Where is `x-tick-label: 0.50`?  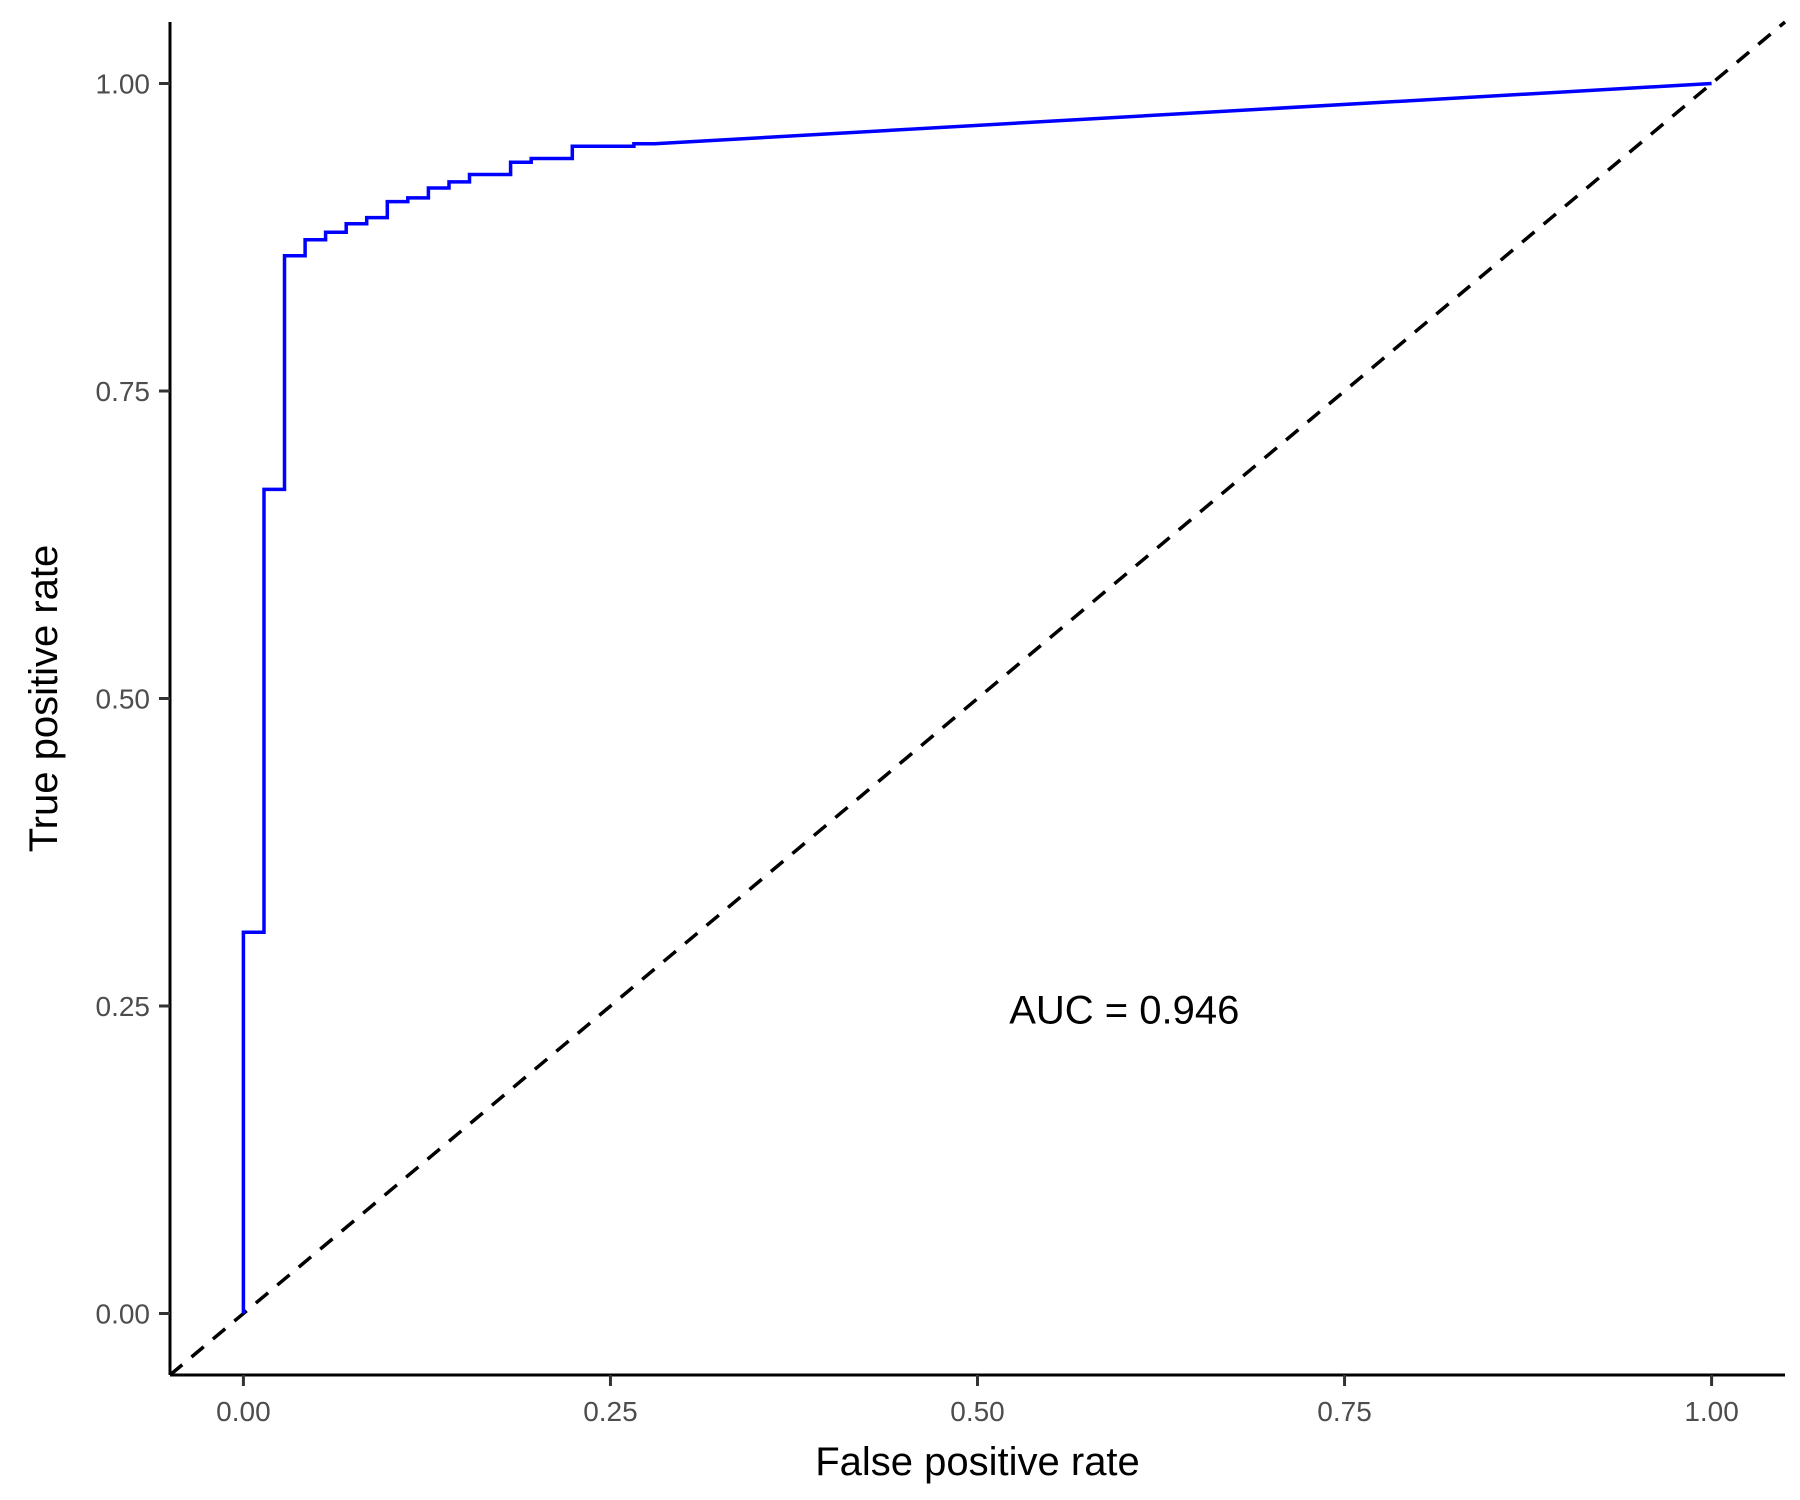
x-tick-label: 0.50 is located at coordinates (977, 1411).